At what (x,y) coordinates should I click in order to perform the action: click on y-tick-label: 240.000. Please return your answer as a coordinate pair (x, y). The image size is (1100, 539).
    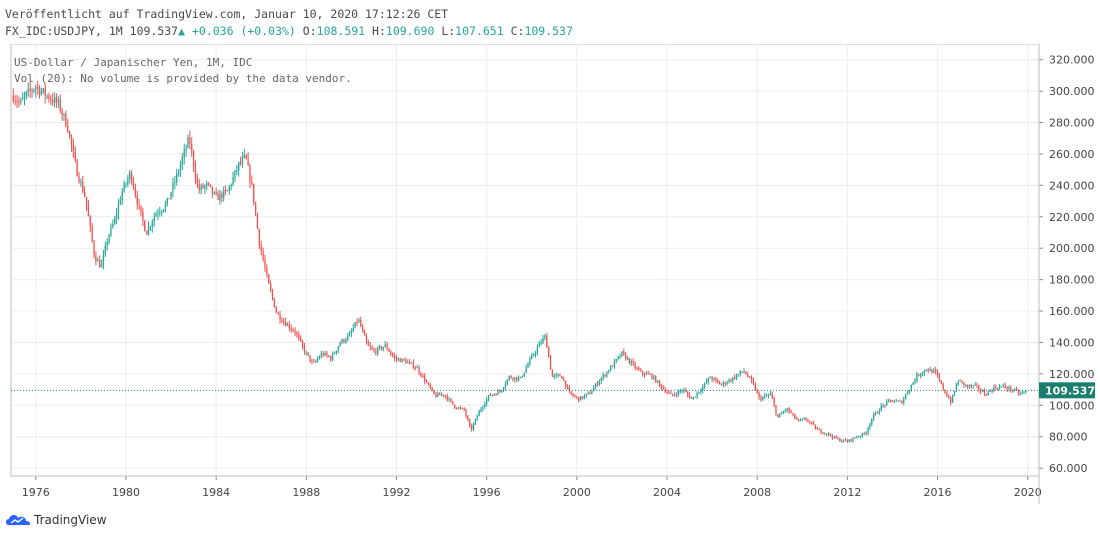
    Looking at the image, I should click on (1072, 185).